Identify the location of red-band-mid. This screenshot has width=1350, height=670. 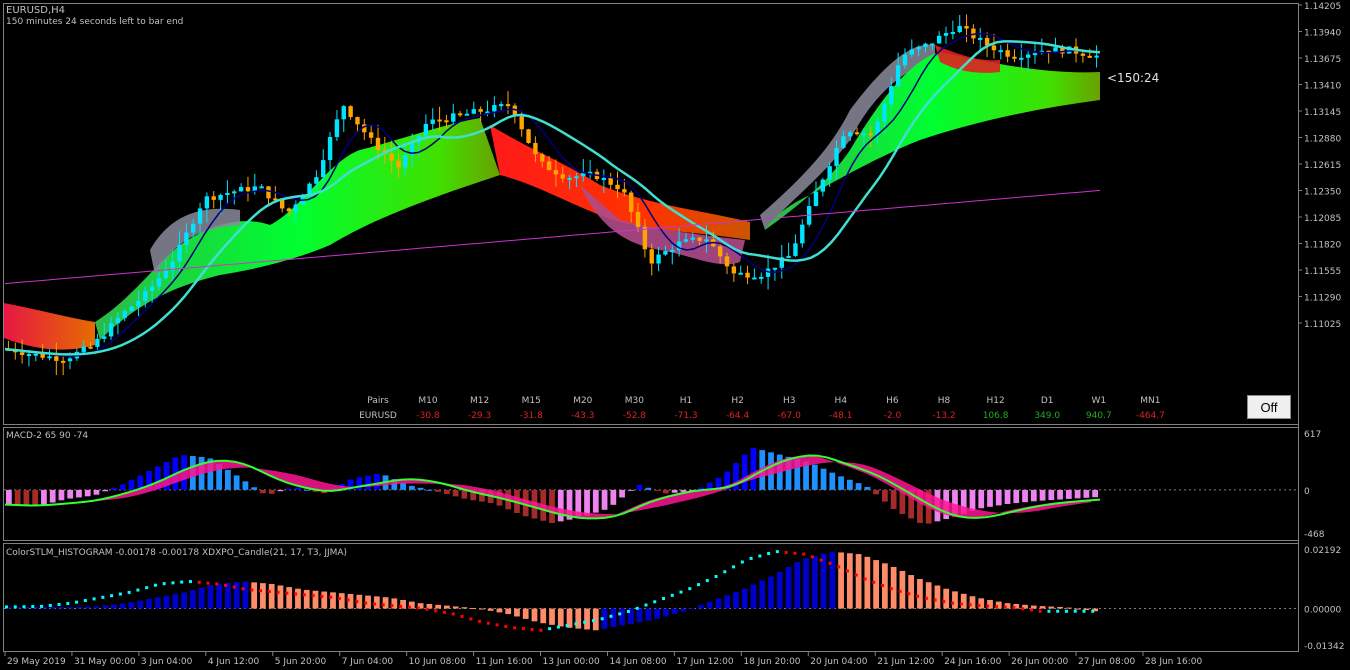
(620, 182).